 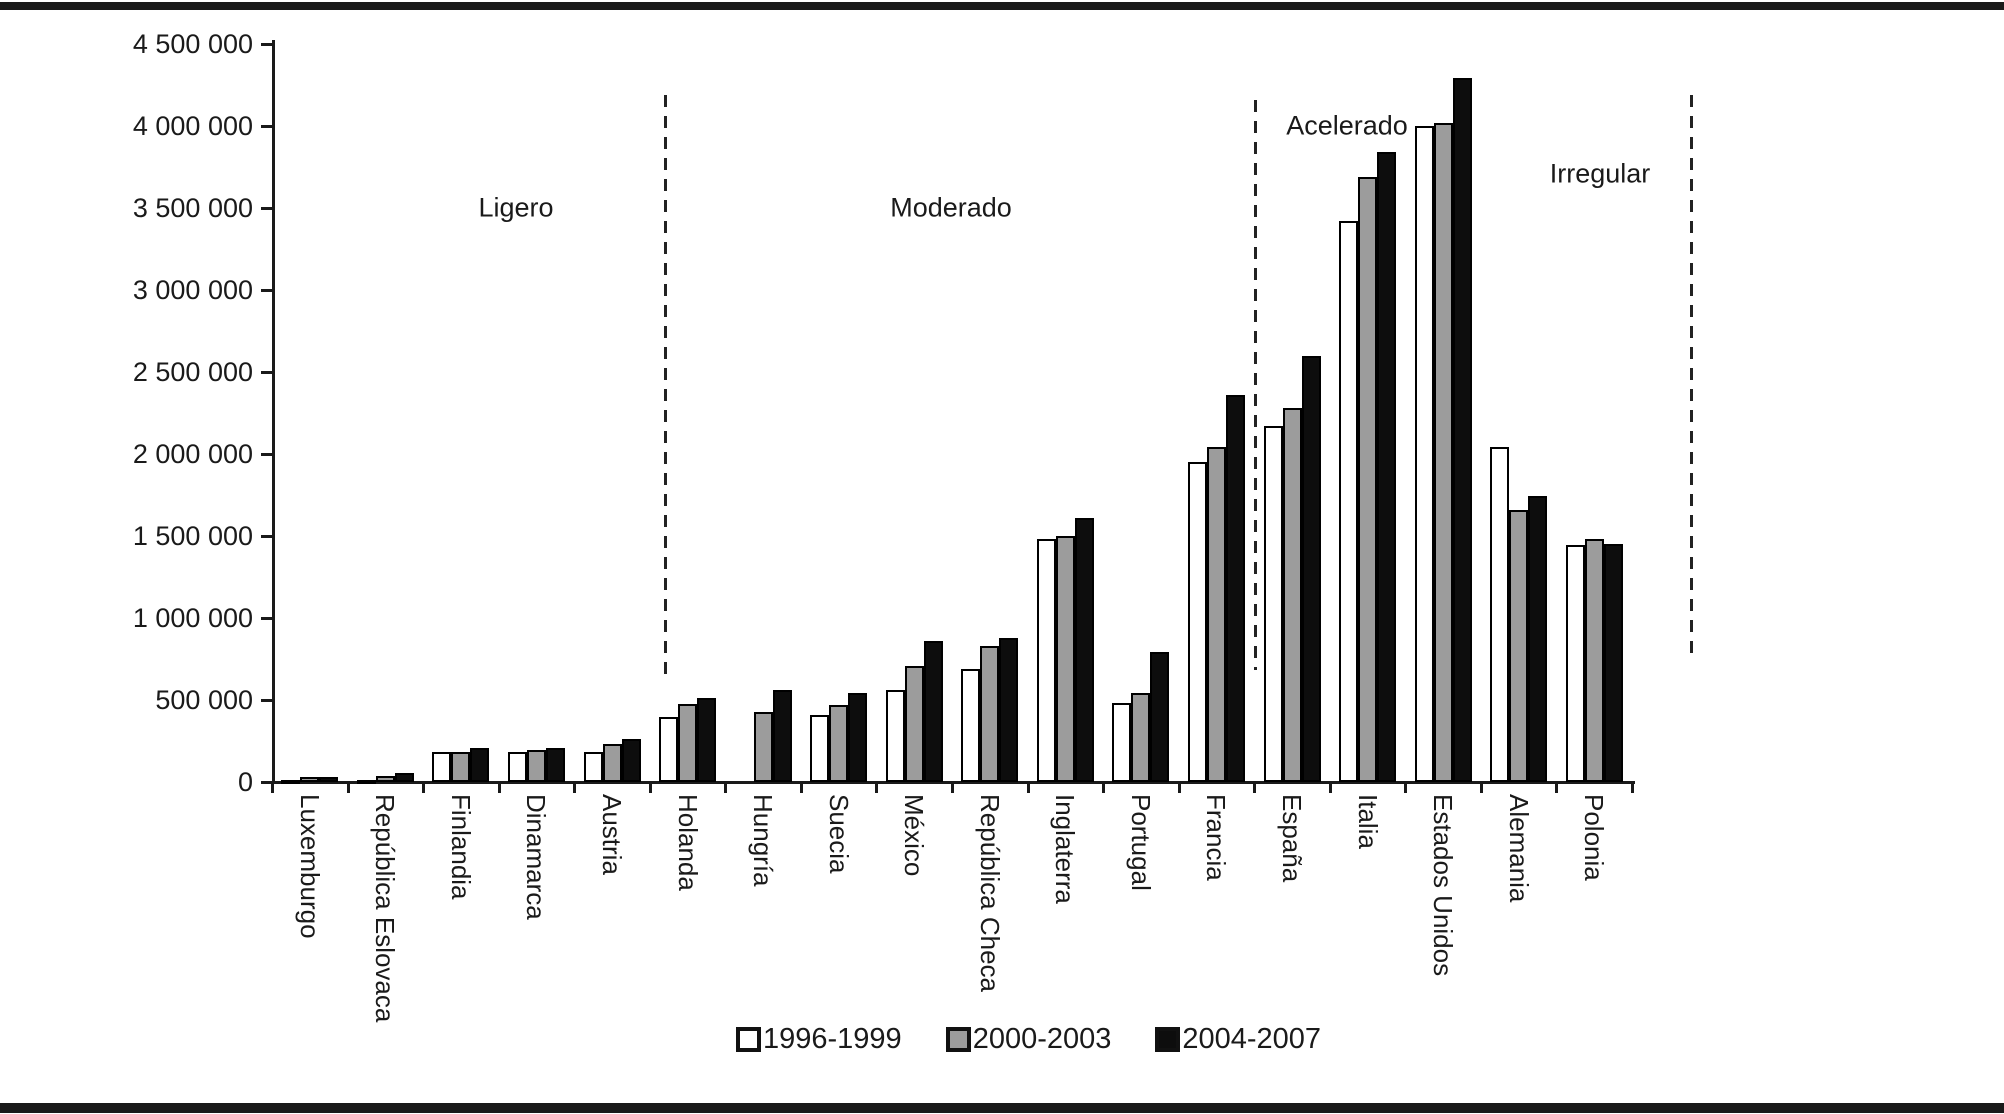 I want to click on y-tick-label: 3 500 000, so click(x=192, y=208).